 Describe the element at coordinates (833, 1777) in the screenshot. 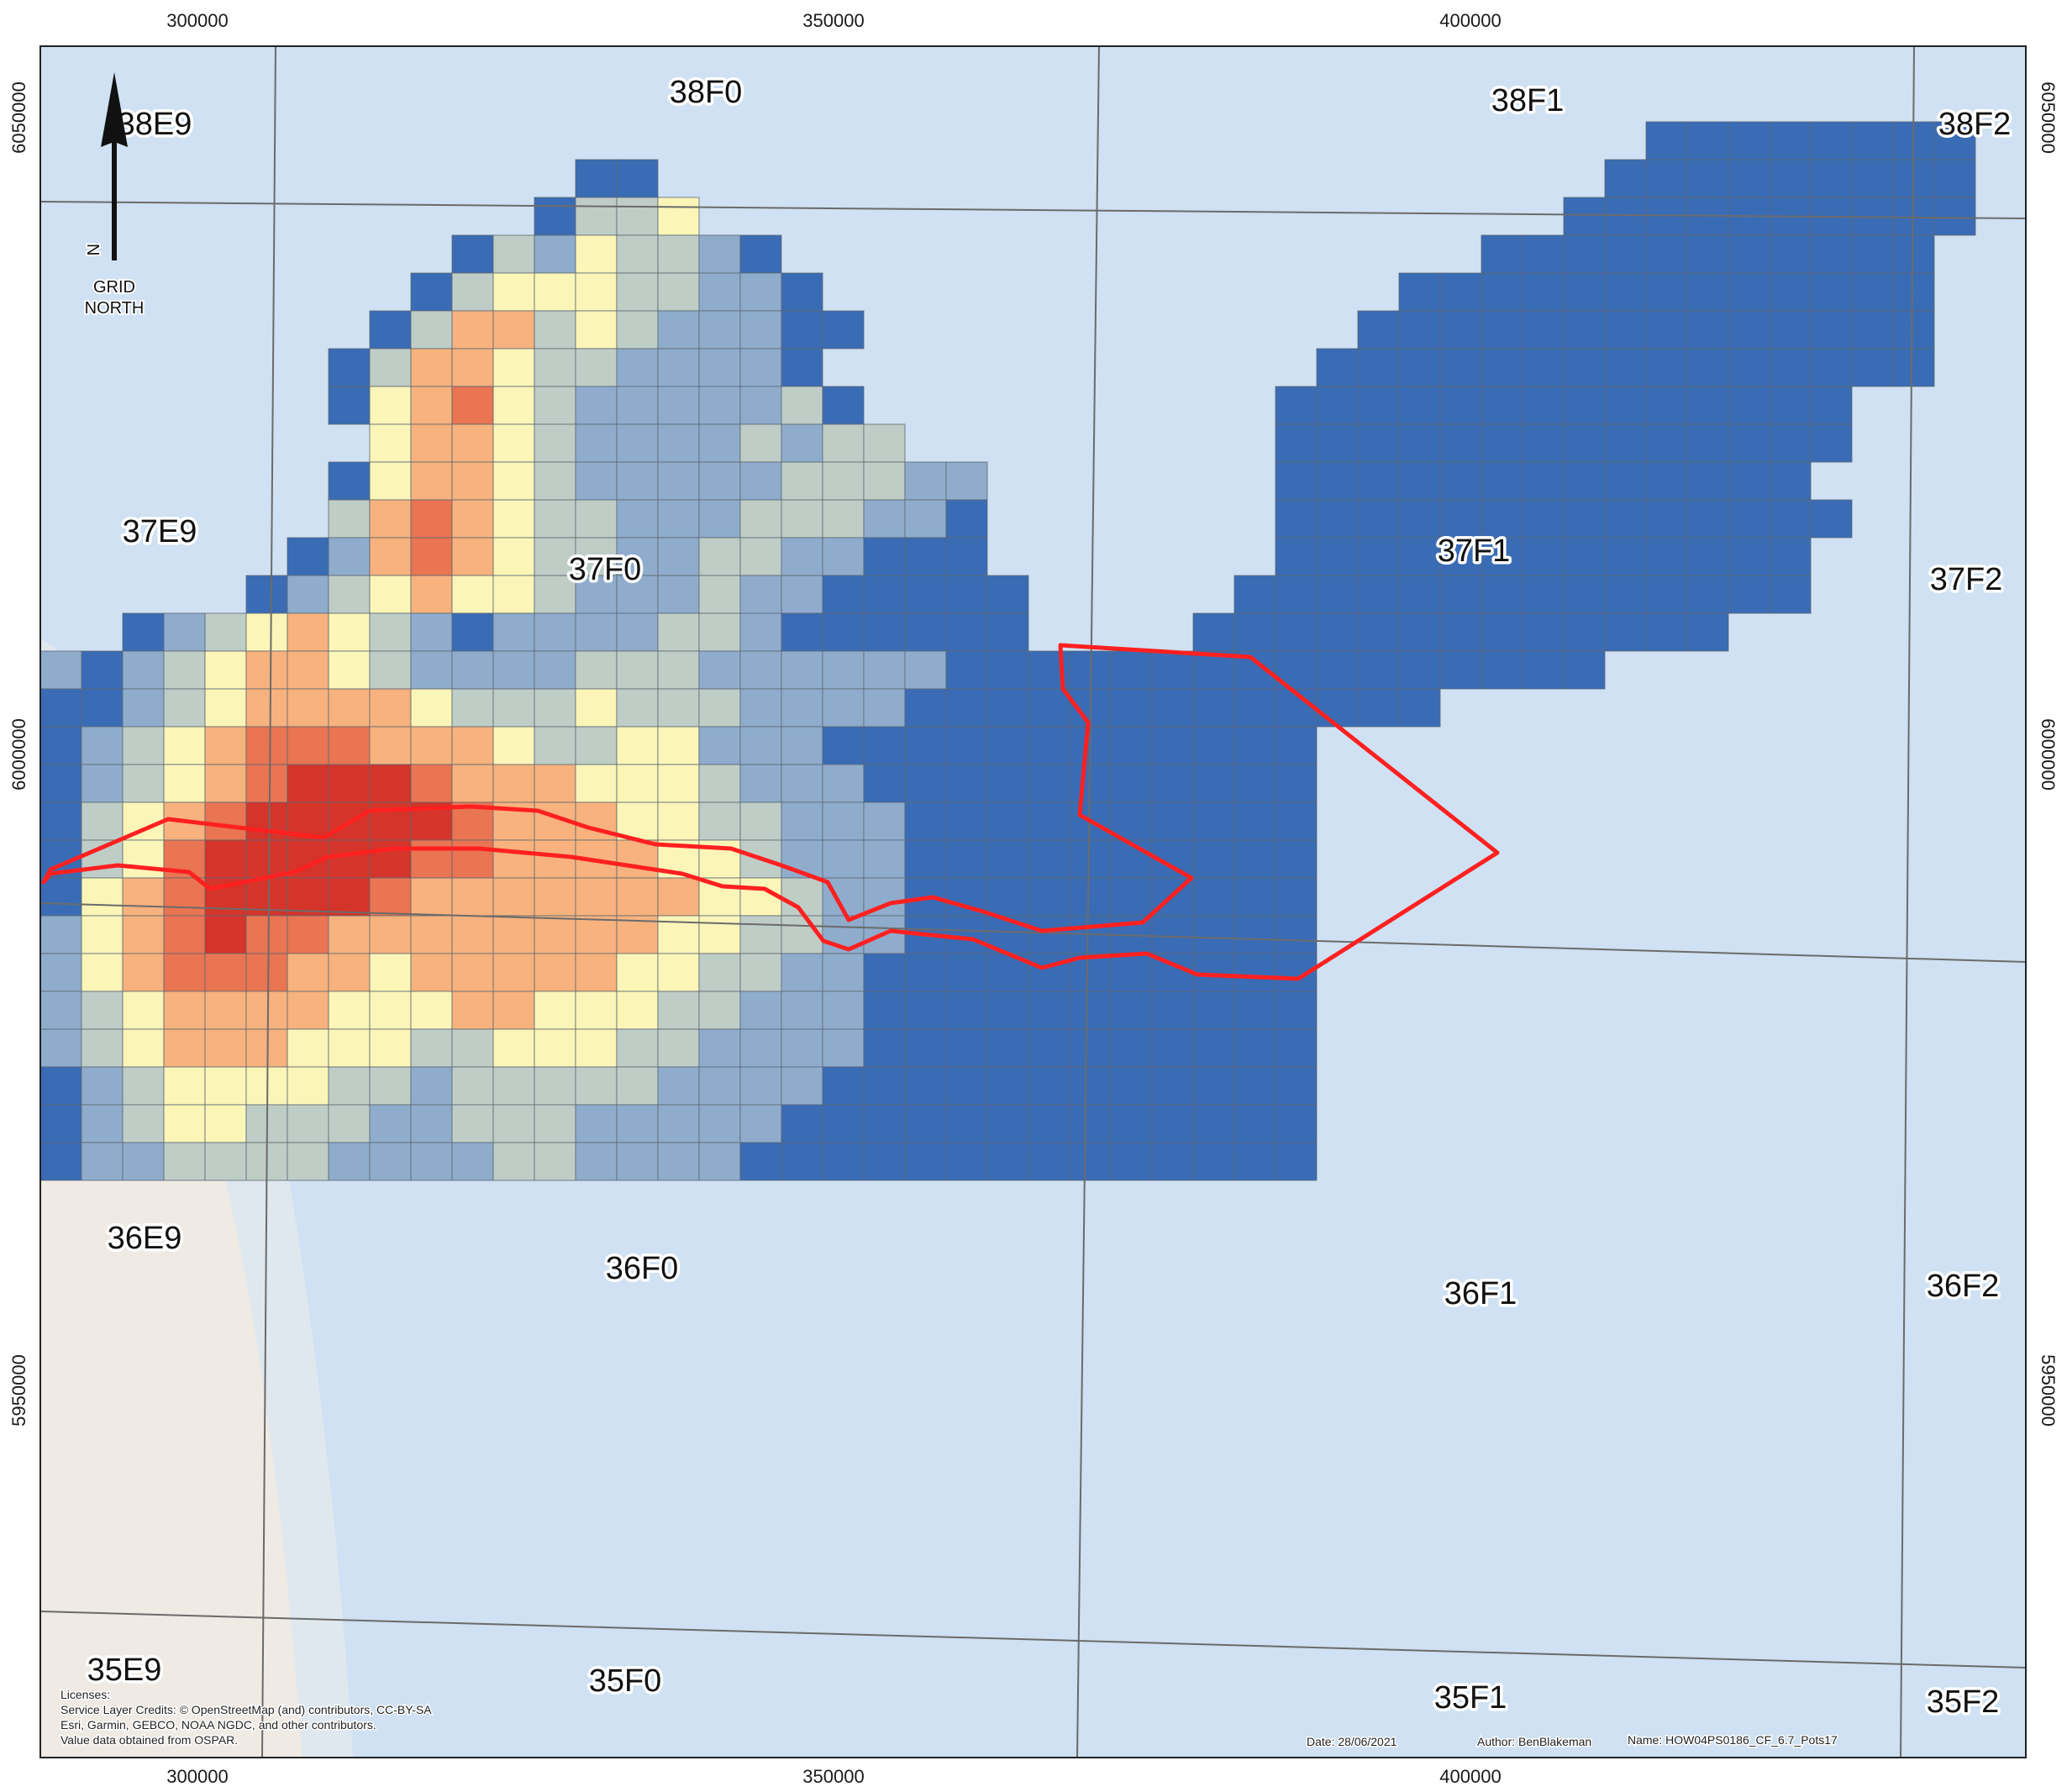

I see `coordinate-tick-label: 350000` at that location.